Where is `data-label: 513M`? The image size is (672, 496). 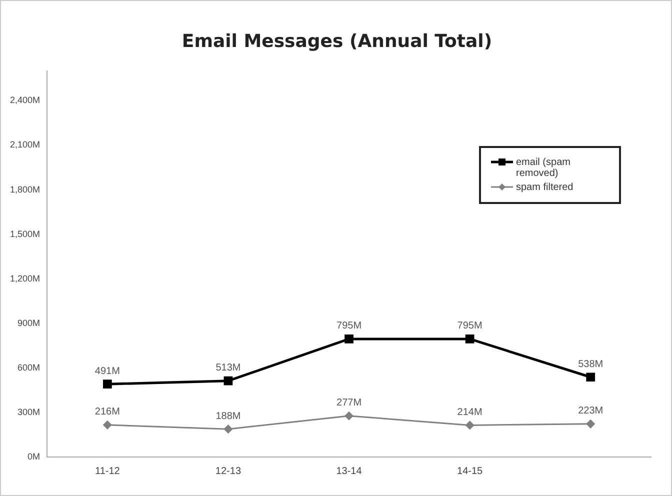
data-label: 513M is located at coordinates (228, 368).